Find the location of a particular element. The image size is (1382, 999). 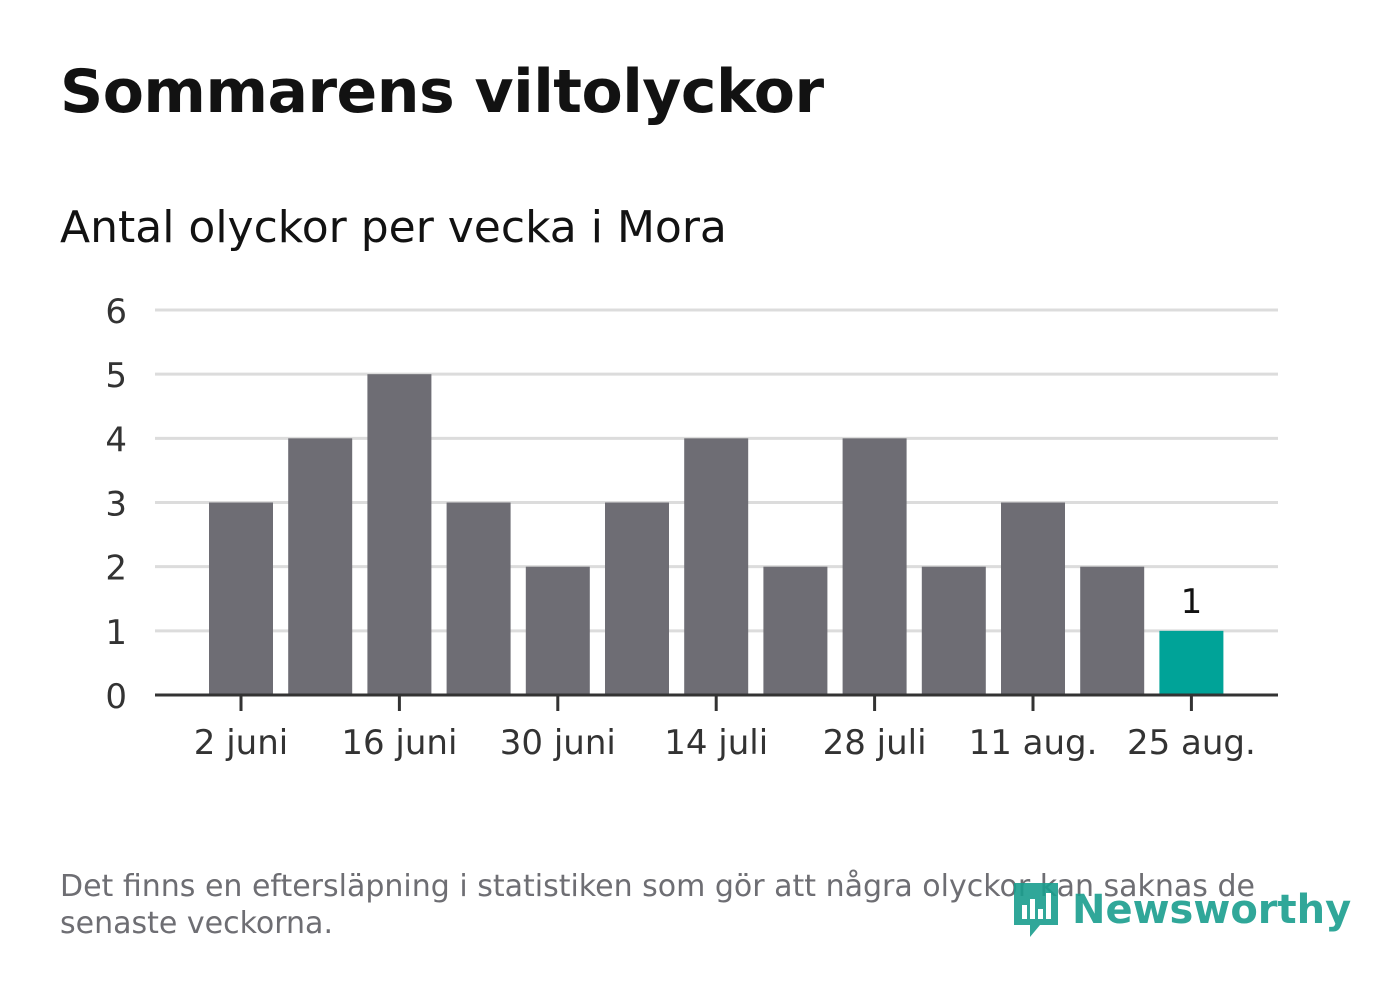

chart-title: Sommarens viltolyckor is located at coordinates (442, 92).